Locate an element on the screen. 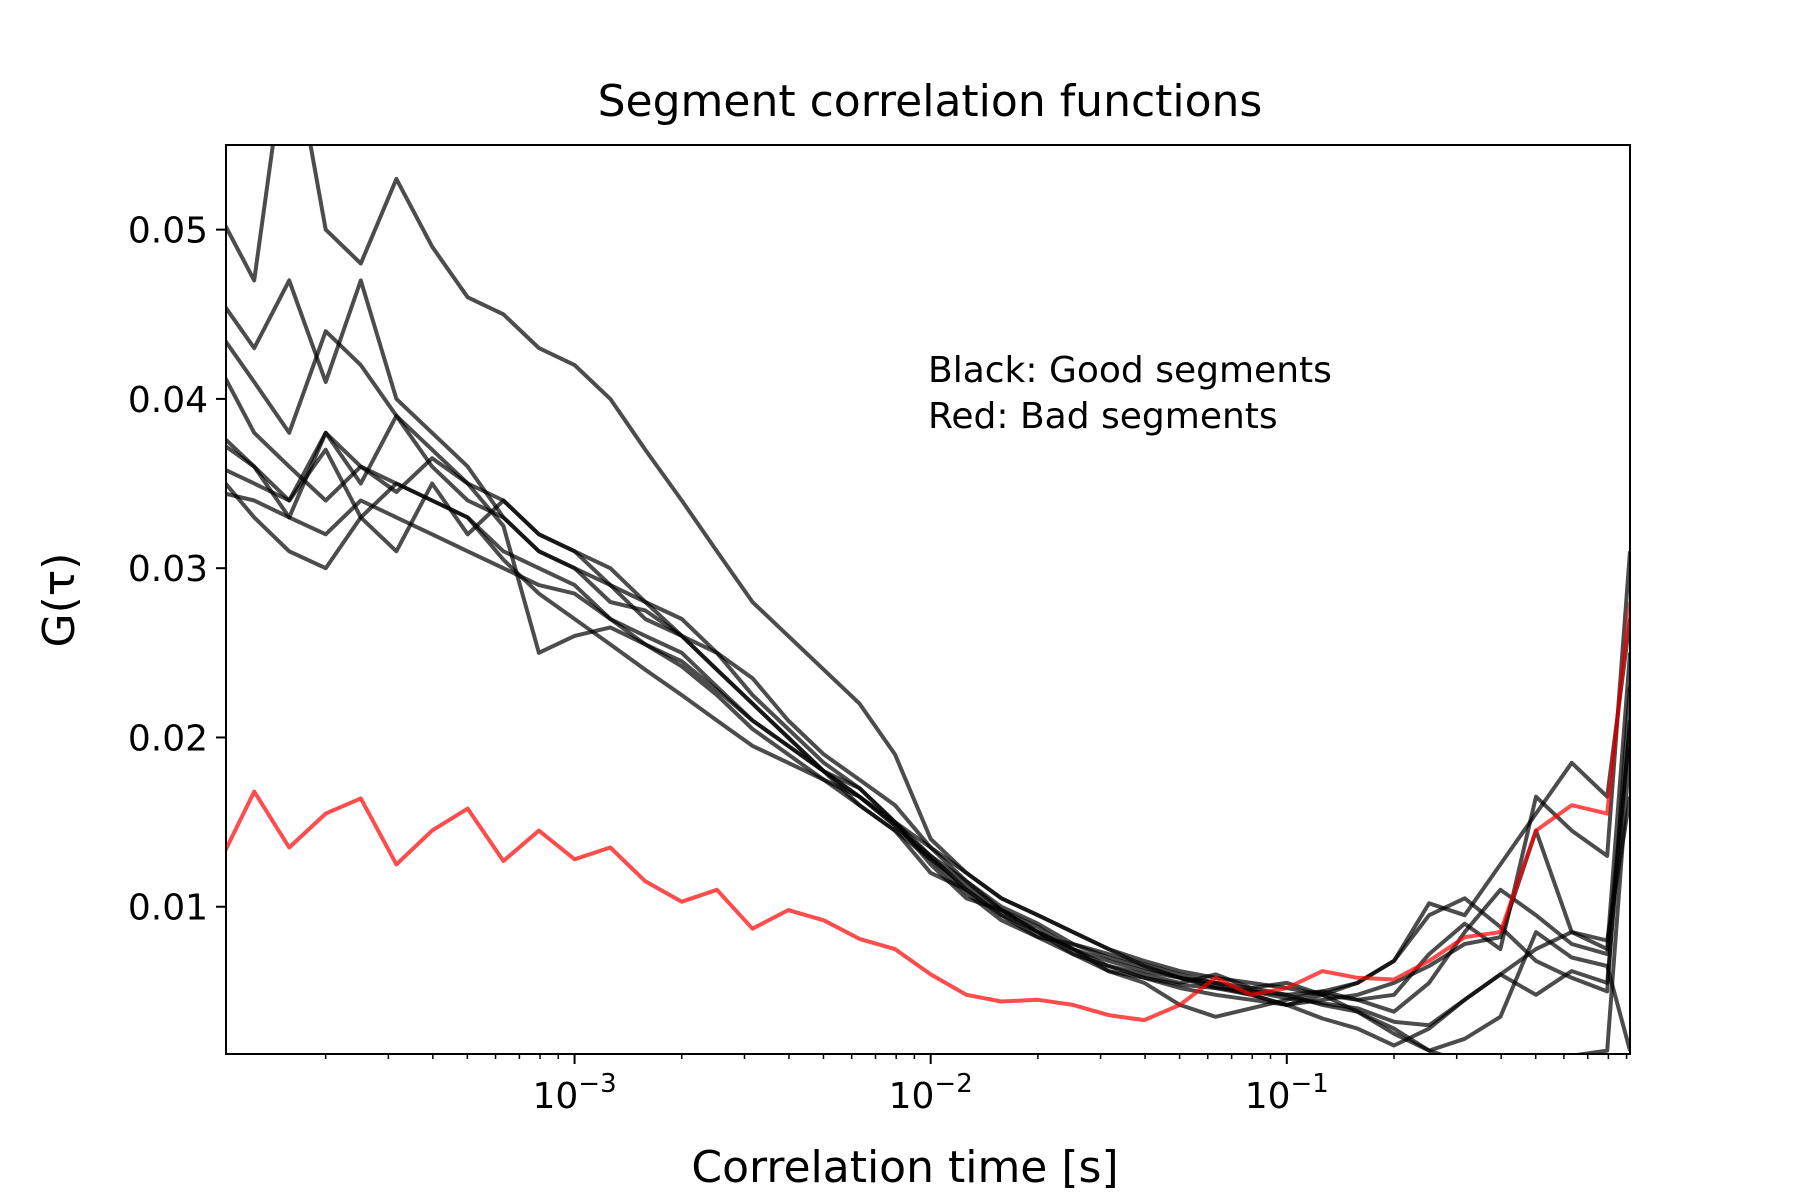 This screenshot has height=1200, width=1800. legend-annotation-bad: Red: Bad segments is located at coordinates (1103, 416).